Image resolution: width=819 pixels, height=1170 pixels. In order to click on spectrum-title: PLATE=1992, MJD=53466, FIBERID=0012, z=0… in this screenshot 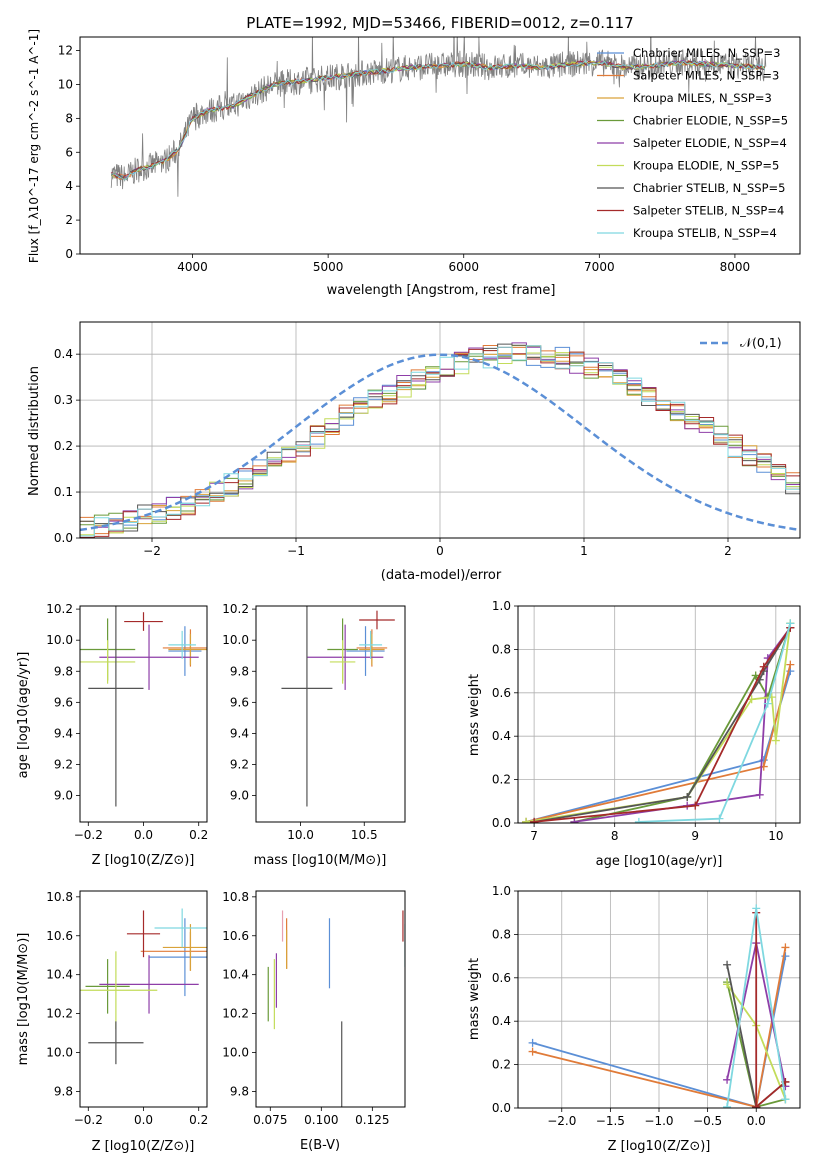, I will do `click(439, 23)`.